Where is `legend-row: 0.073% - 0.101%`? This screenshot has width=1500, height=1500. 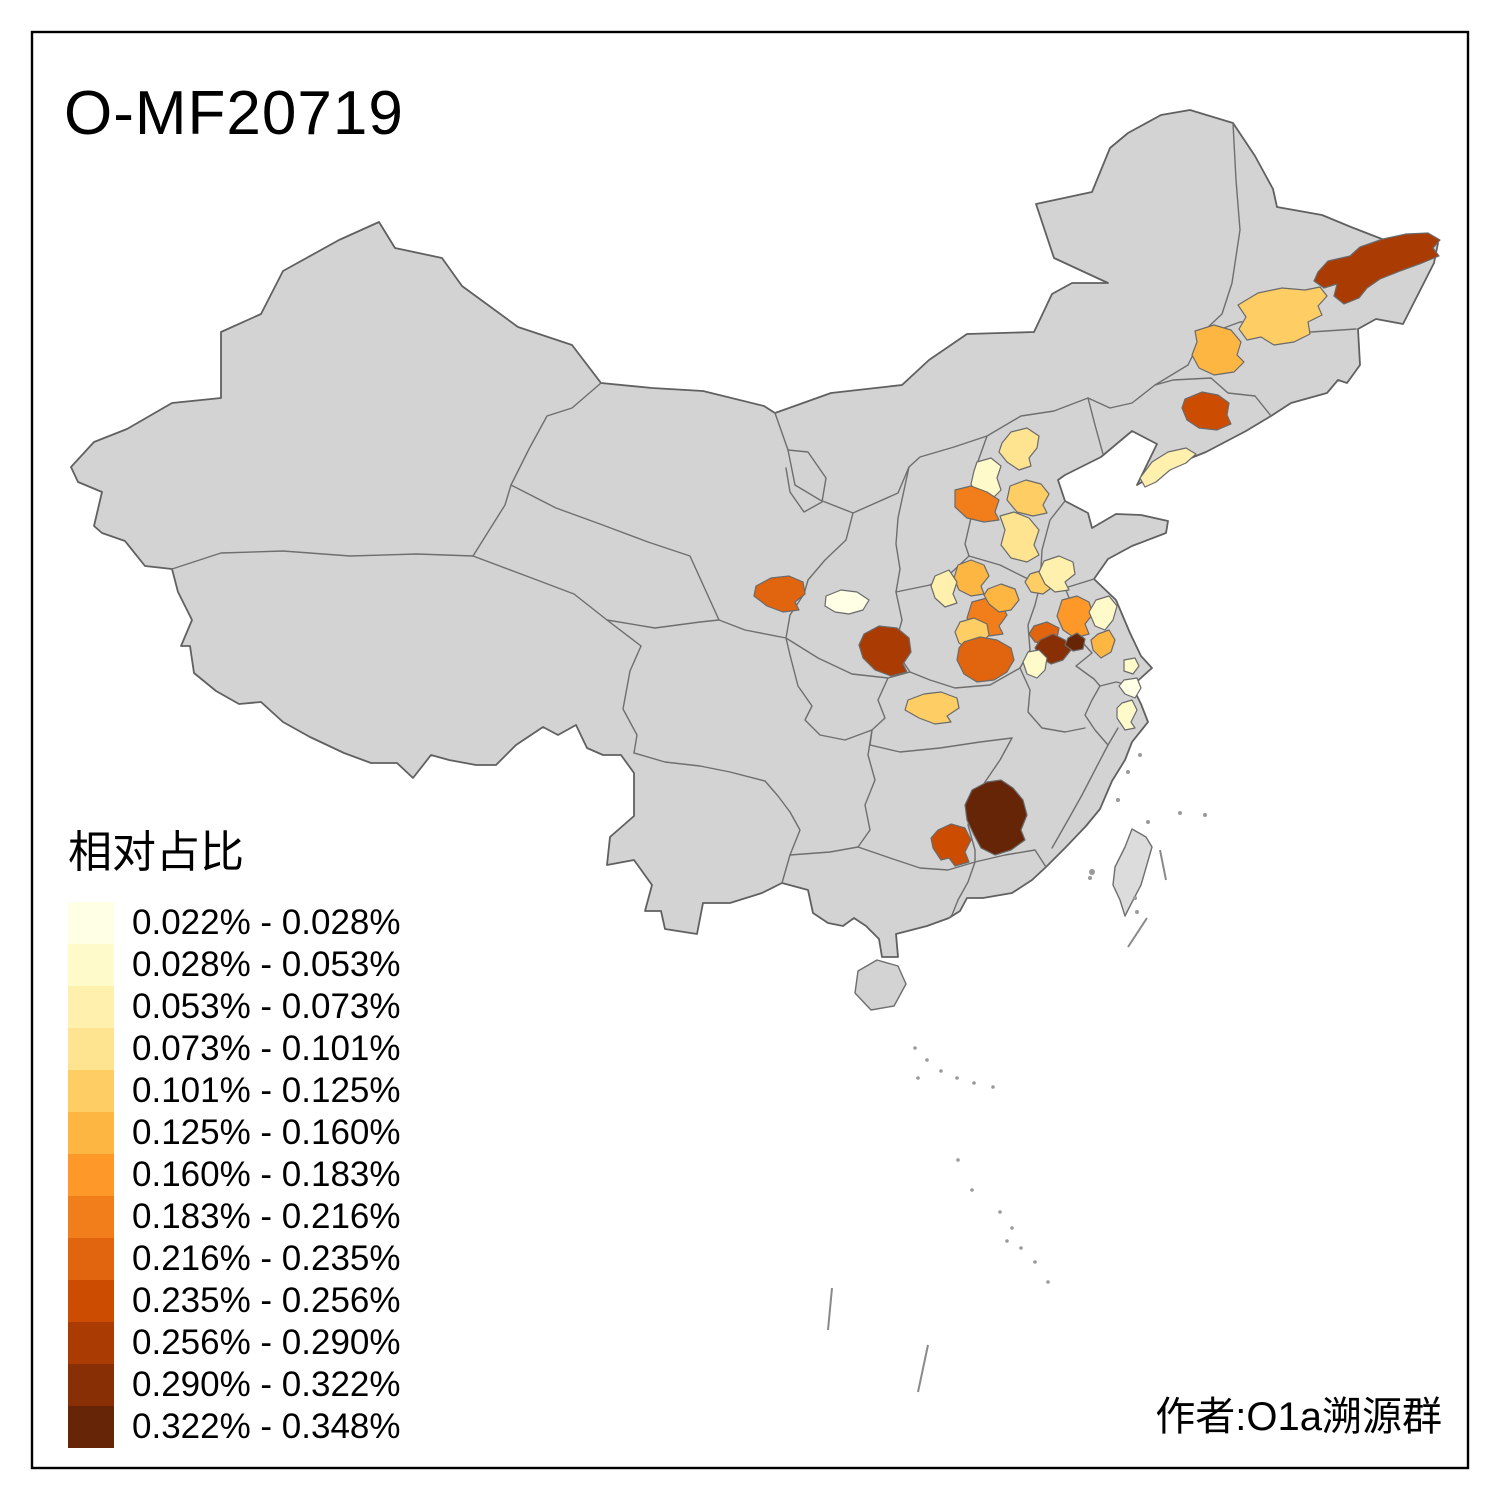 legend-row: 0.073% - 0.101% is located at coordinates (278, 1049).